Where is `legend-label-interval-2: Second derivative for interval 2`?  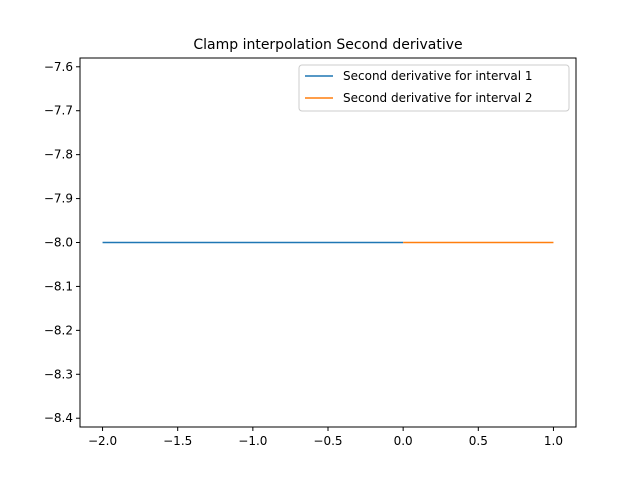
legend-label-interval-2: Second derivative for interval 2 is located at coordinates (438, 98).